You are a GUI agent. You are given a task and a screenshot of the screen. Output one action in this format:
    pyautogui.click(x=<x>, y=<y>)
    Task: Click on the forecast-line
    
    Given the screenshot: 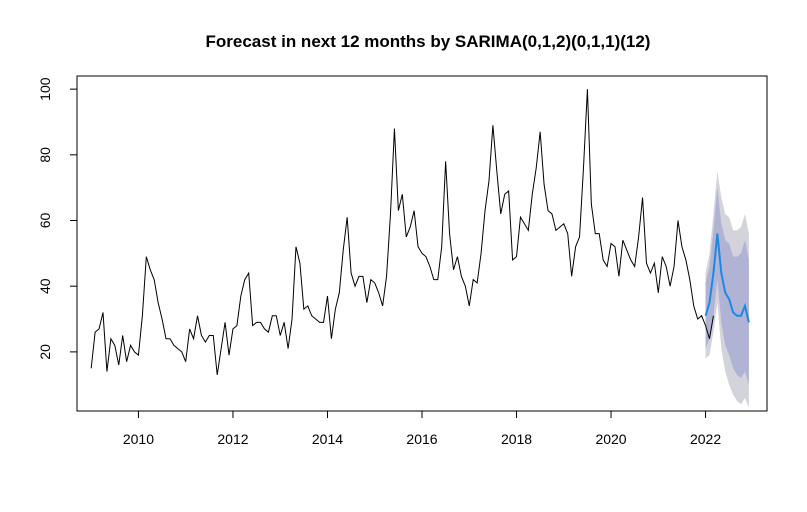 What is the action you would take?
    pyautogui.click(x=727, y=278)
    